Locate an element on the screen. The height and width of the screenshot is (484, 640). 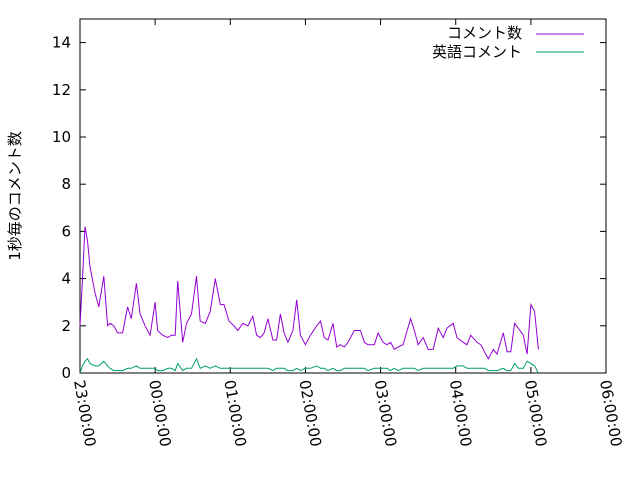
legend-label-1: 英語コメント is located at coordinates (477, 52).